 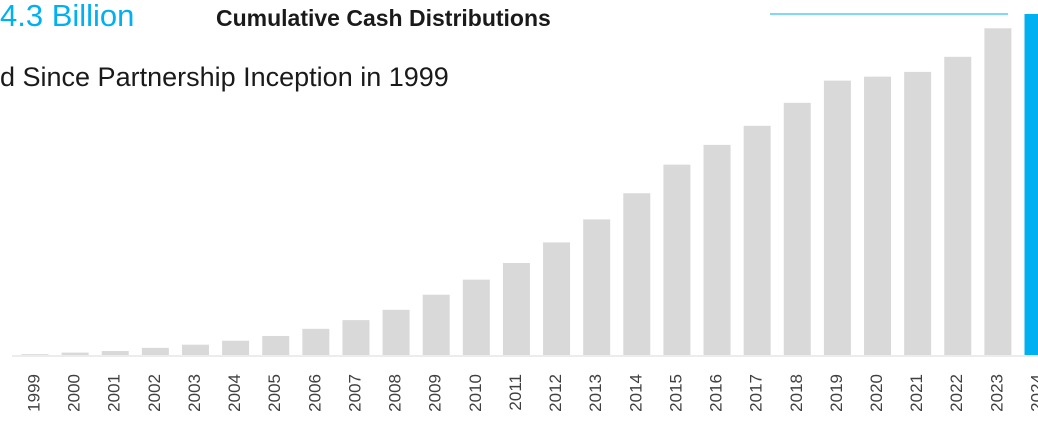 What do you see at coordinates (675, 393) in the screenshot?
I see `x-tick-label: 2015` at bounding box center [675, 393].